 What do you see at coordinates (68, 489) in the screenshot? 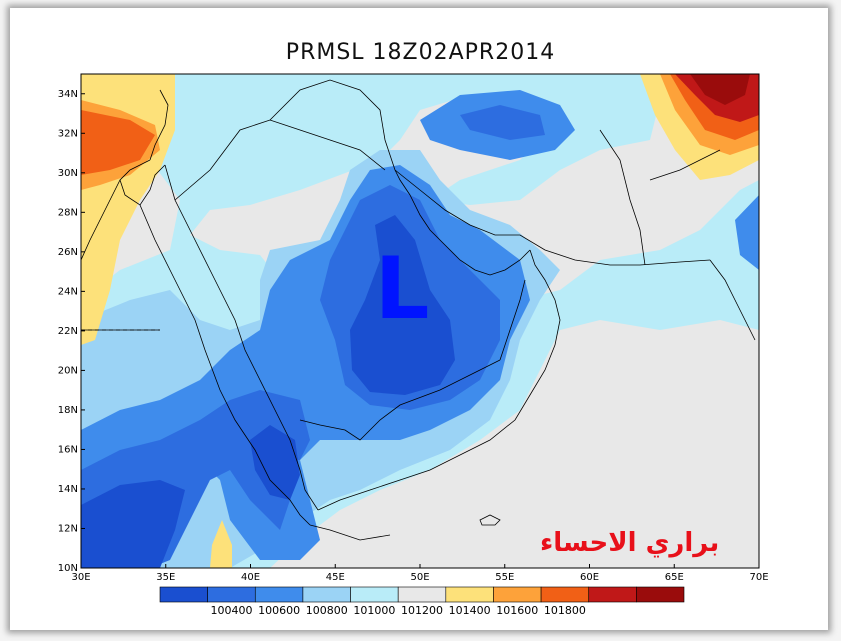
I see `lat-tick-label: 14N` at bounding box center [68, 489].